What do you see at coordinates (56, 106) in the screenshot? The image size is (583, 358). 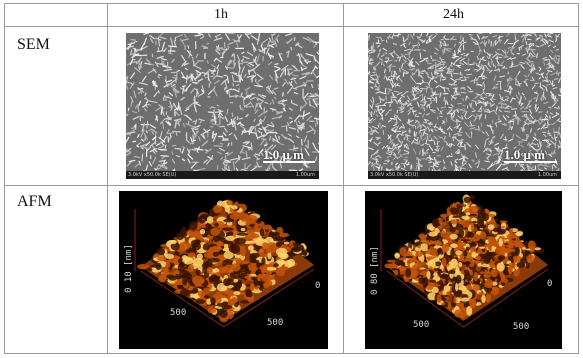 I see `sem-label-cell: SEM` at bounding box center [56, 106].